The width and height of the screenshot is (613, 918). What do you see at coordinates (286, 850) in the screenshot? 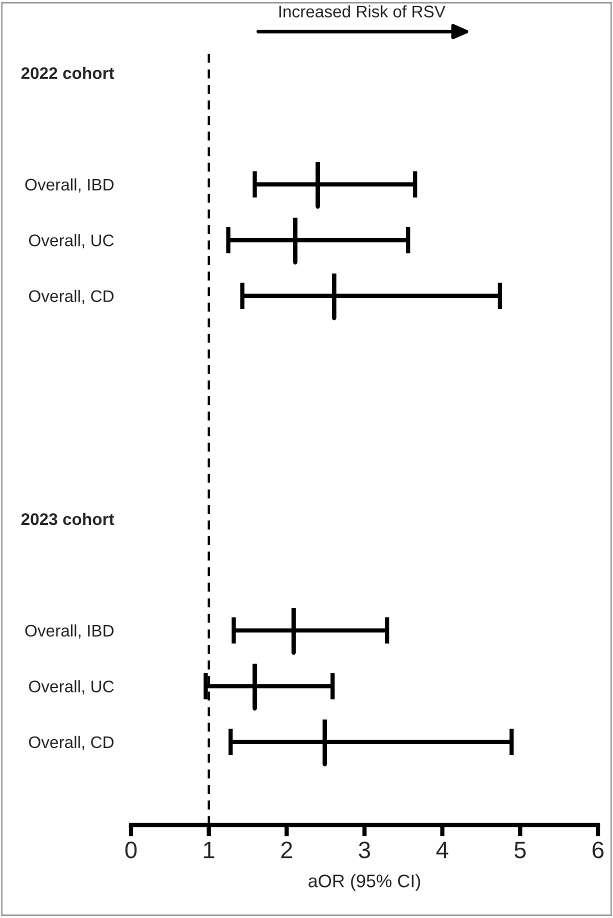
I see `x-tick-label: 2` at bounding box center [286, 850].